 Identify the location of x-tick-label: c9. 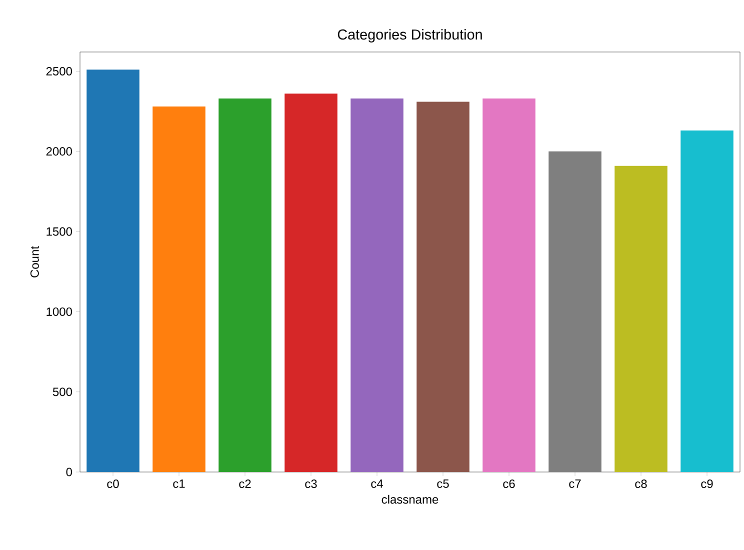
(707, 484).